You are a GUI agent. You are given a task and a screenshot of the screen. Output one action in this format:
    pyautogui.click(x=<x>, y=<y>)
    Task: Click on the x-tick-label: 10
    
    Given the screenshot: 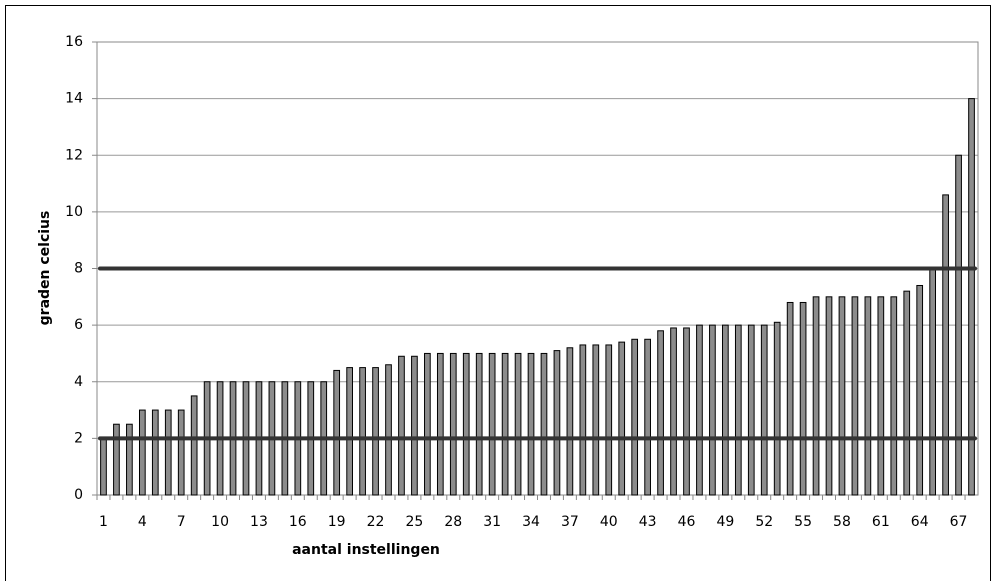 What is the action you would take?
    pyautogui.click(x=220, y=522)
    